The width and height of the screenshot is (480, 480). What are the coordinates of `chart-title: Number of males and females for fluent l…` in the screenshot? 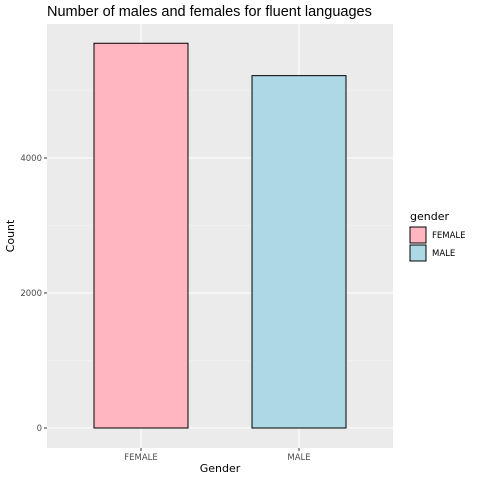 It's located at (209, 12).